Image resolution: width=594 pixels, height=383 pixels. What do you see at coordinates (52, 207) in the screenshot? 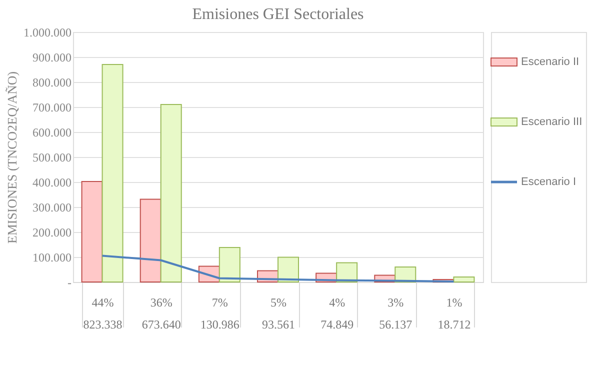
I see `y-tick-label: 300.000` at bounding box center [52, 207].